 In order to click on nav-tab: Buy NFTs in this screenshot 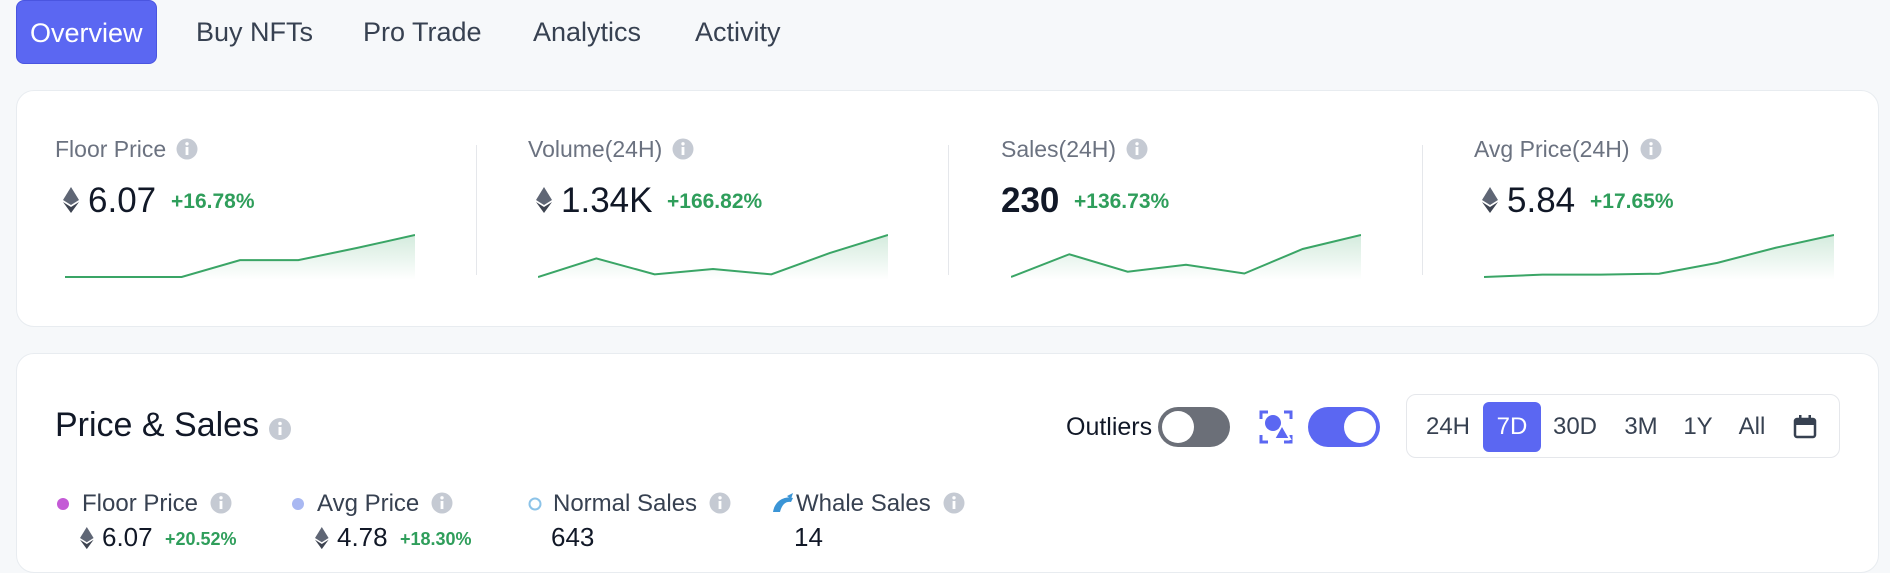, I will do `click(255, 32)`.